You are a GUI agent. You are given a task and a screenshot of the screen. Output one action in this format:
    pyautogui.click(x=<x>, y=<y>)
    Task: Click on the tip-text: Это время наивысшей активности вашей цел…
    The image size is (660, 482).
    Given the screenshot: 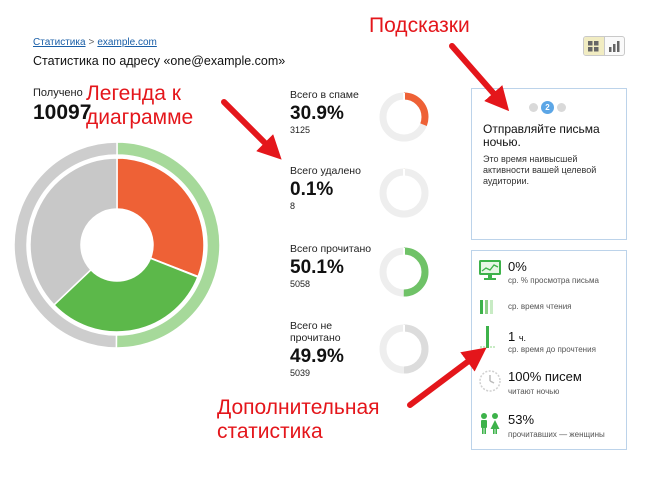 What is the action you would take?
    pyautogui.click(x=540, y=170)
    